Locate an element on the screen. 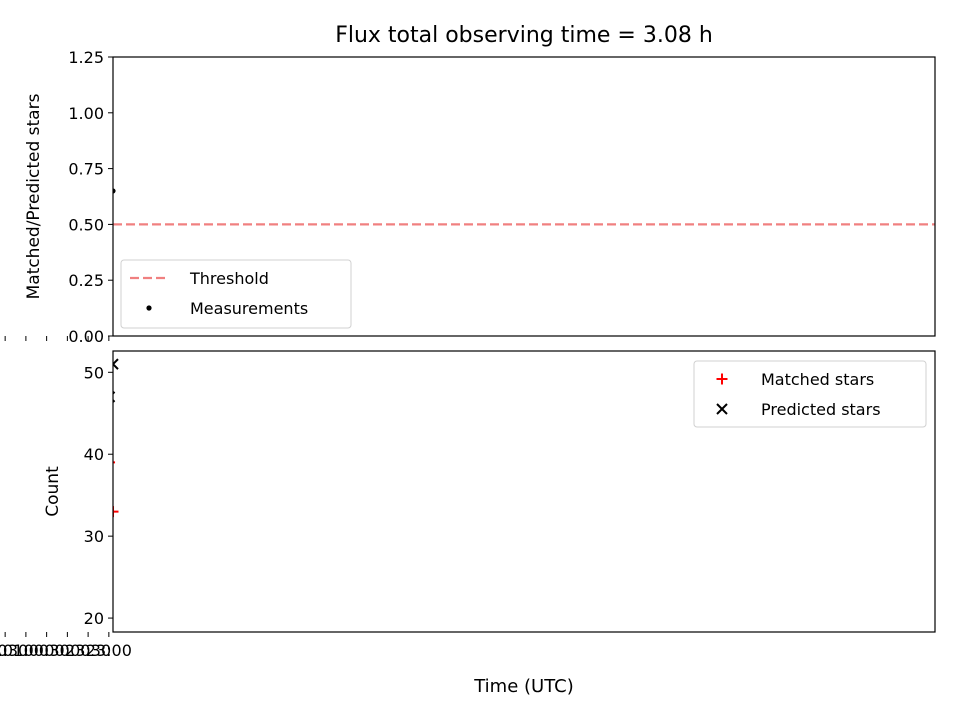 The image size is (960, 720). x-axis-label: Time (UTC) is located at coordinates (523, 686).